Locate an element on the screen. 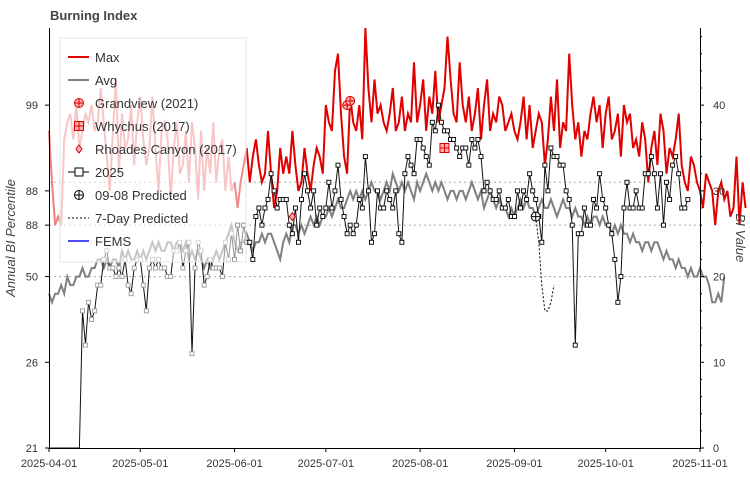  left-tick-label: 88 is located at coordinates (32, 192).